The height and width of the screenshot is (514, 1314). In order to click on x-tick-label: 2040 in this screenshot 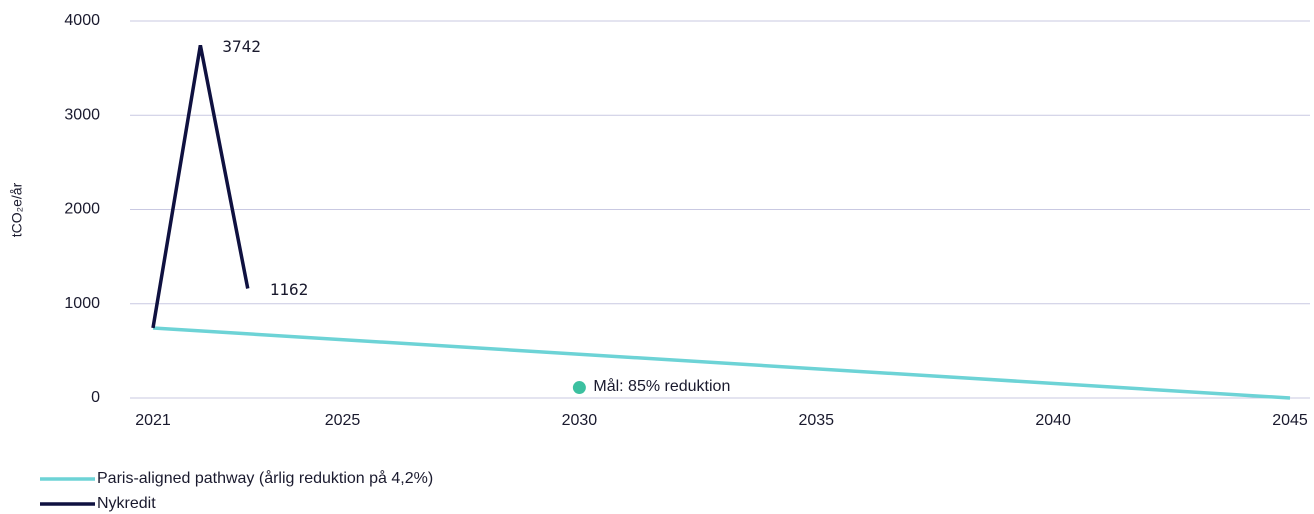, I will do `click(1053, 420)`.